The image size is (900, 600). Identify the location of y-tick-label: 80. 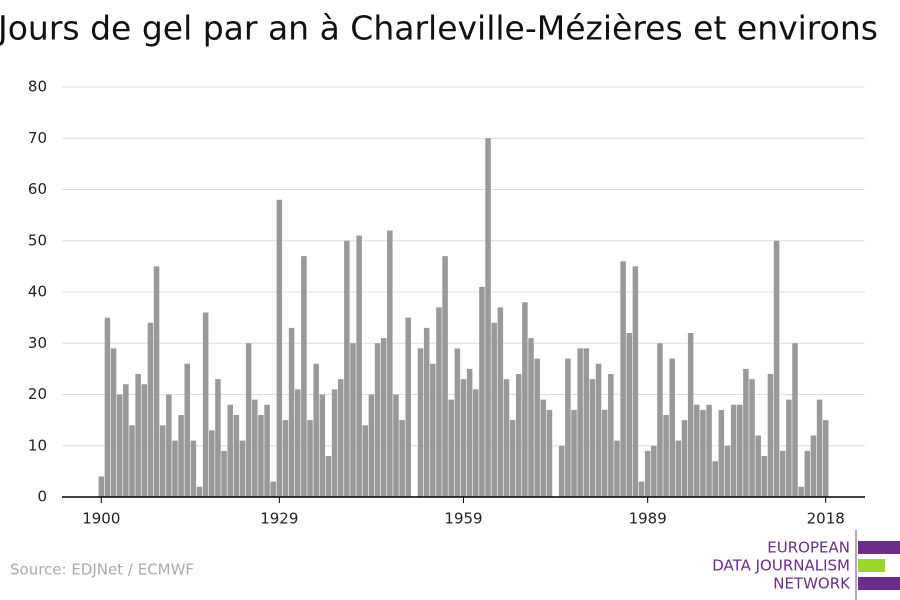
(37, 87).